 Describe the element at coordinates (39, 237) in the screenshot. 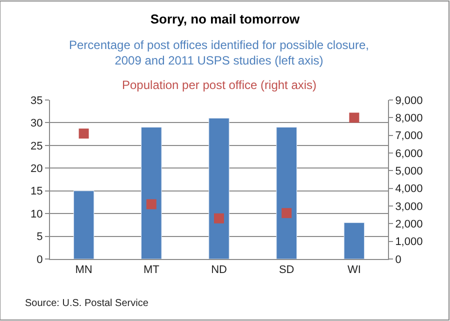

I see `y-tick-label: 5` at that location.